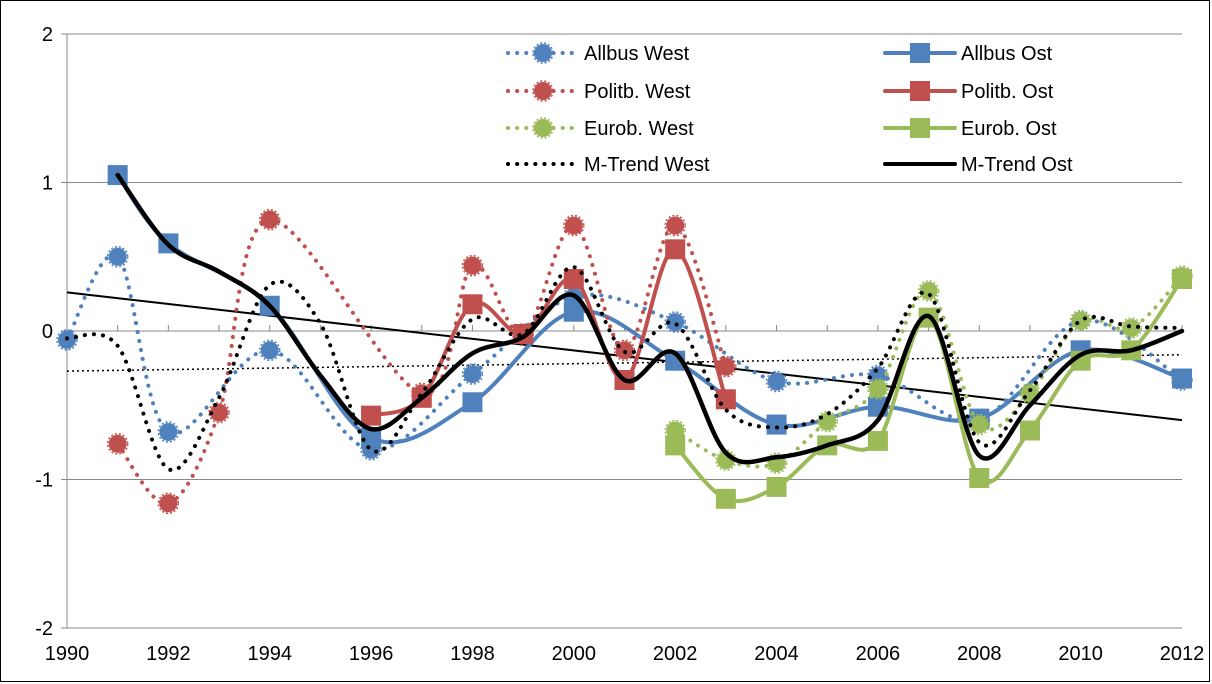 The height and width of the screenshot is (684, 1212). Describe the element at coordinates (920, 53) in the screenshot. I see `legend-swatch-marker-allbus-ost` at that location.